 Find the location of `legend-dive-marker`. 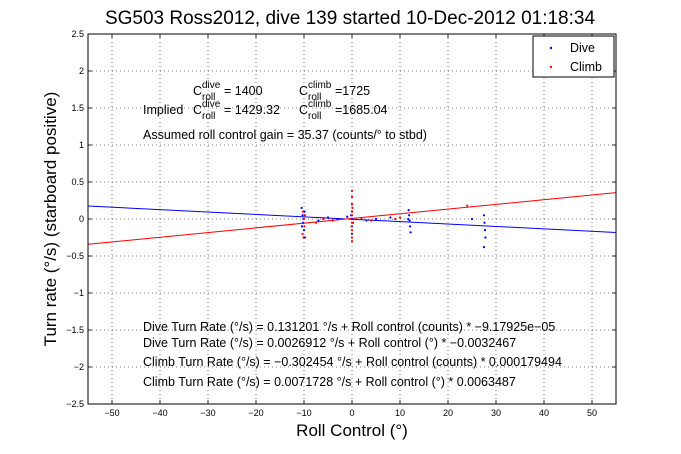

legend-dive-marker is located at coordinates (551, 48).